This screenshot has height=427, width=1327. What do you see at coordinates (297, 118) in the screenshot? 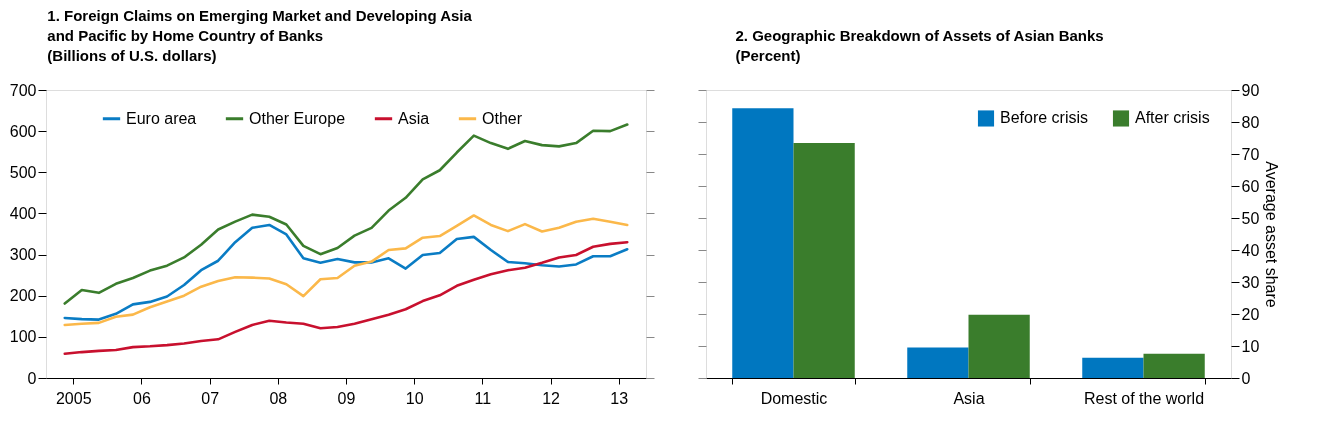
I see `legend-label: Other Europe` at bounding box center [297, 118].